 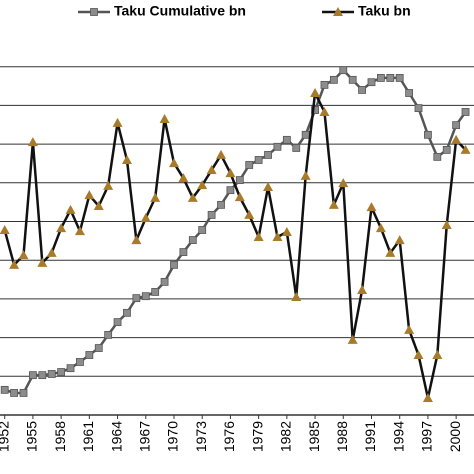 I want to click on x-tick-label: 2000, so click(x=455, y=436).